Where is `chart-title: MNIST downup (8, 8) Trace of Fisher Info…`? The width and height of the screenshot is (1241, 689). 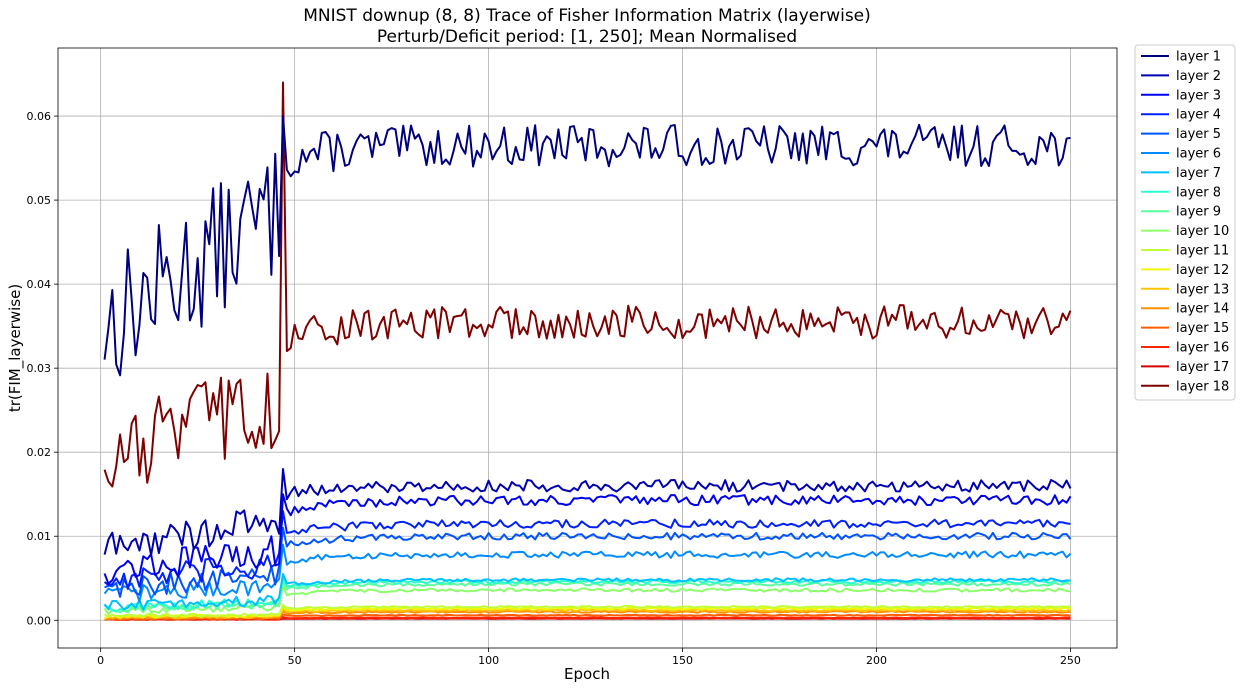
chart-title: MNIST downup (8, 8) Trace of Fisher Info… is located at coordinates (587, 16).